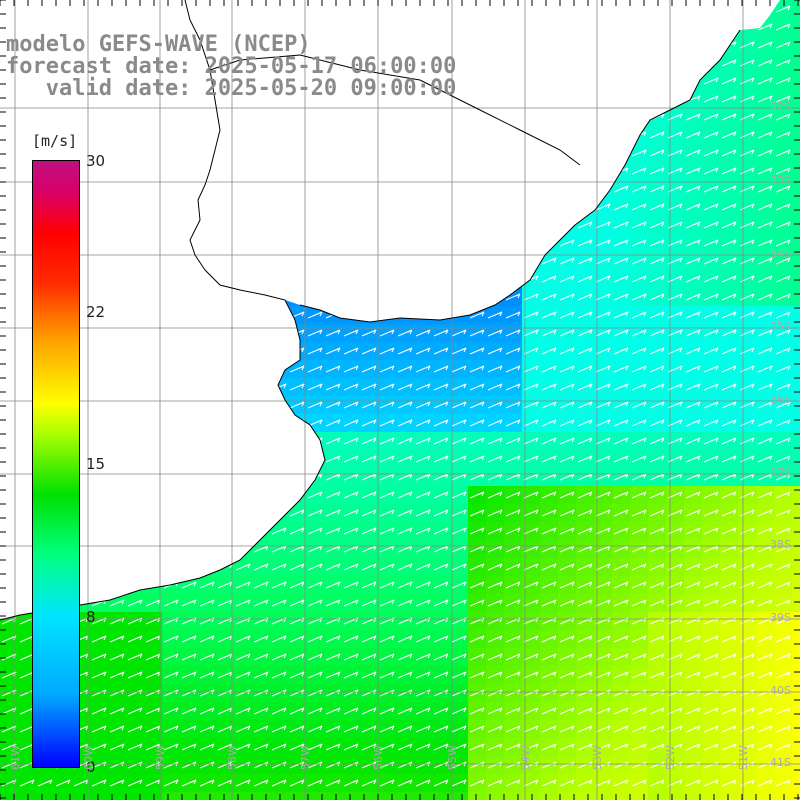  I want to click on colorbar: [m/s] 30 22 15 8 0, so click(66, 455).